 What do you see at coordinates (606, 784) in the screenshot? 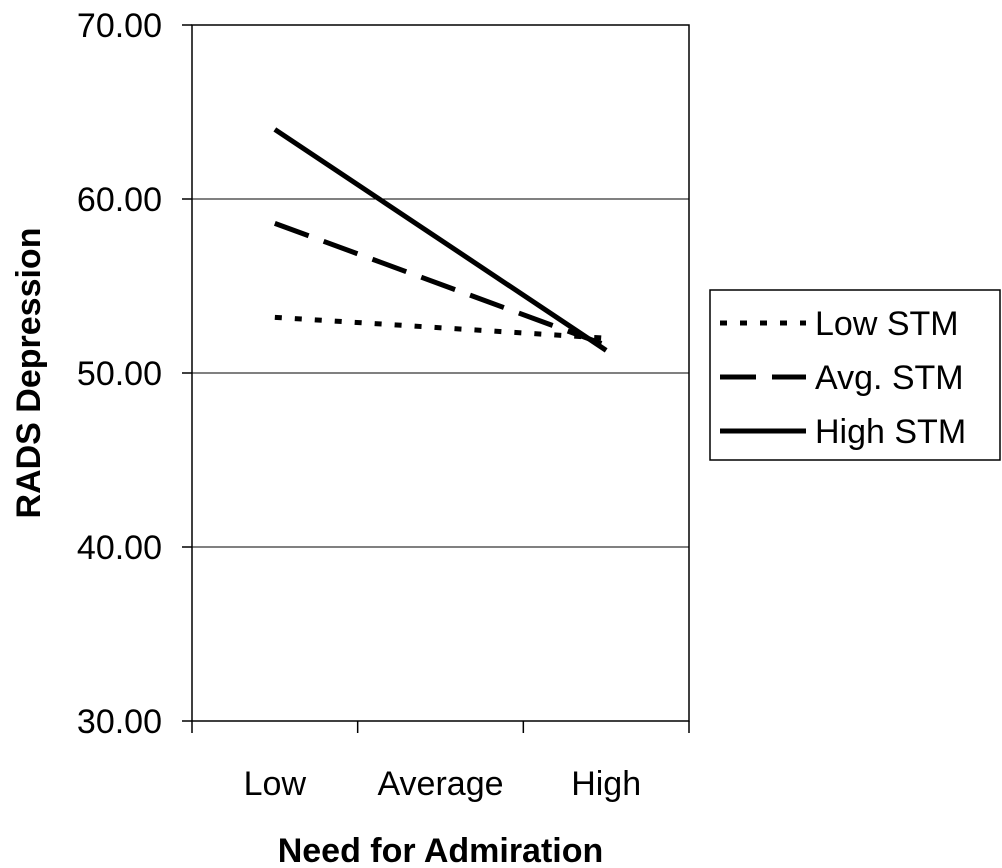
I see `x-tick-label: High` at bounding box center [606, 784].